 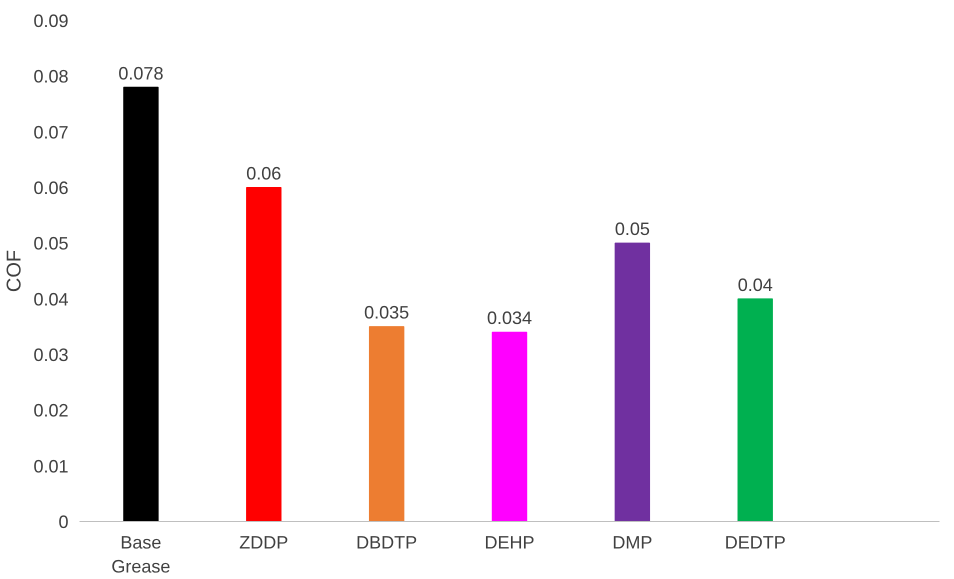 I want to click on x-tick-label: DEDTP, so click(x=755, y=542).